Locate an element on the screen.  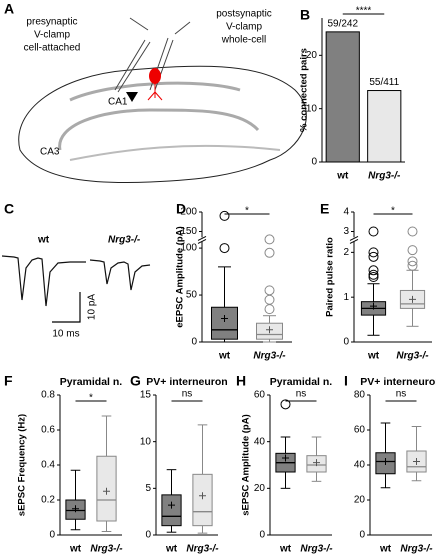
y-tick-label: 150 is located at coordinates (188, 231).